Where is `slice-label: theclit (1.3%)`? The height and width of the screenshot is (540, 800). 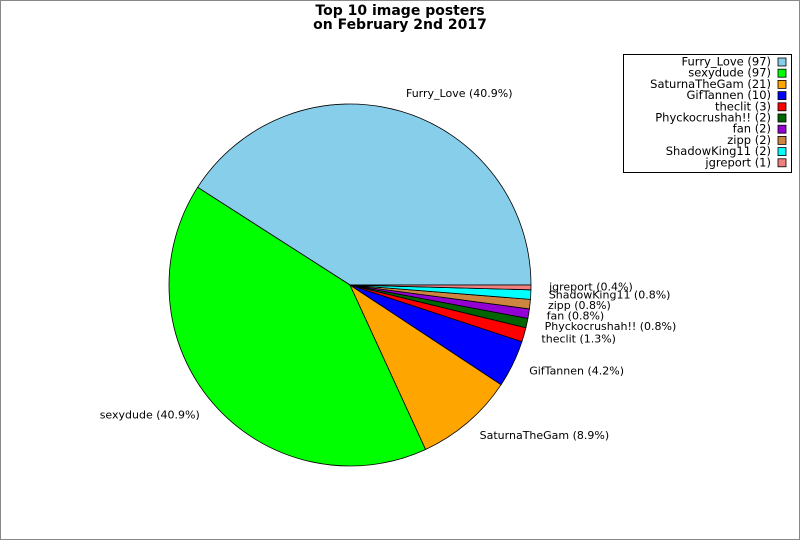 slice-label: theclit (1.3%) is located at coordinates (578, 339).